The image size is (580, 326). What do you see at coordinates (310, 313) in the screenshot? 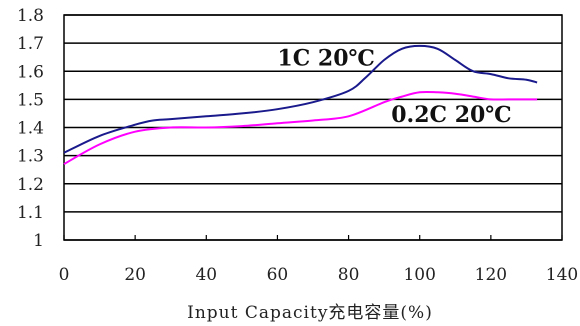
I see `x-axis-label: Input Capacity充电容量(%)` at bounding box center [310, 313].